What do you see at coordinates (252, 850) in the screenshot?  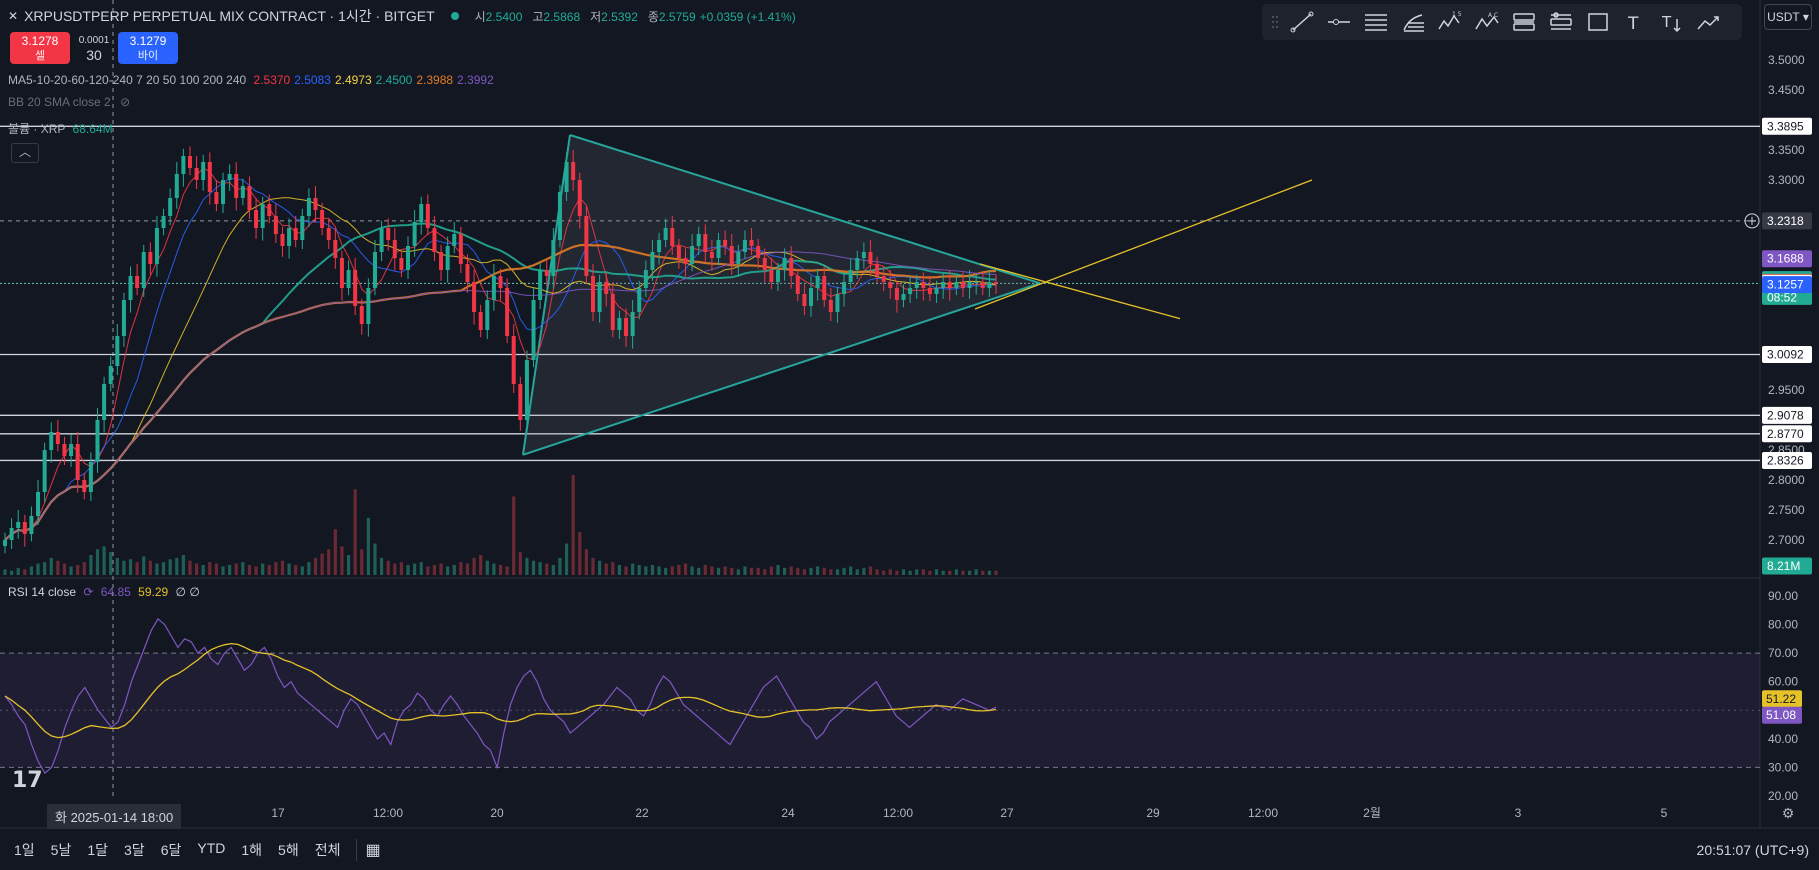 I see `range-button-6: 1해` at bounding box center [252, 850].